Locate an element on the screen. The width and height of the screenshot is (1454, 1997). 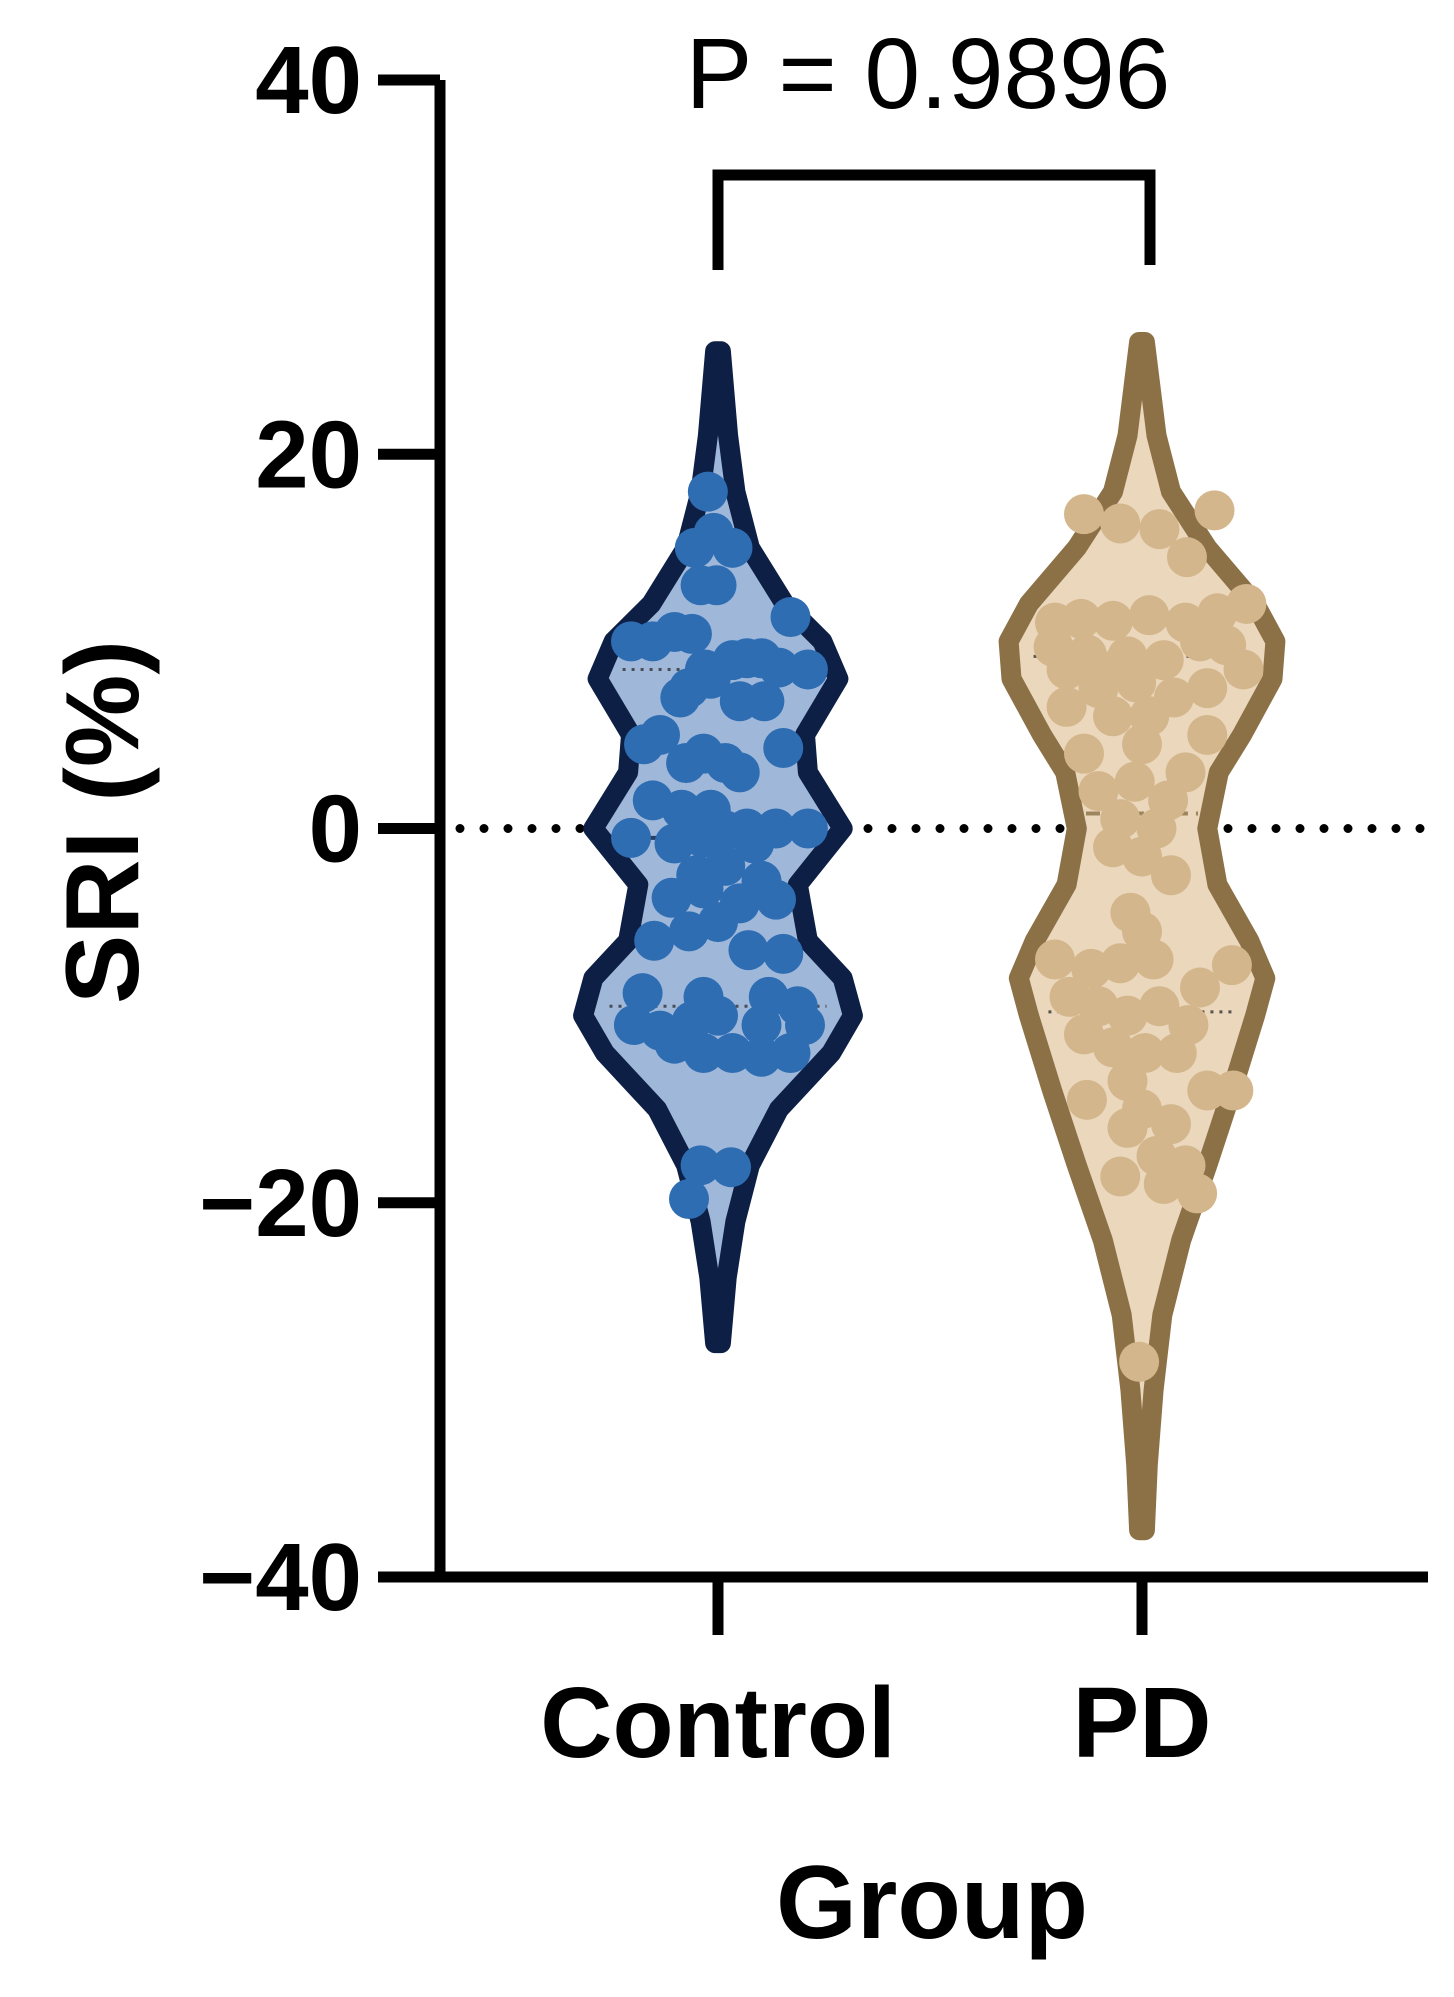
p-value-label: P = 0.9896 is located at coordinates (928, 74).